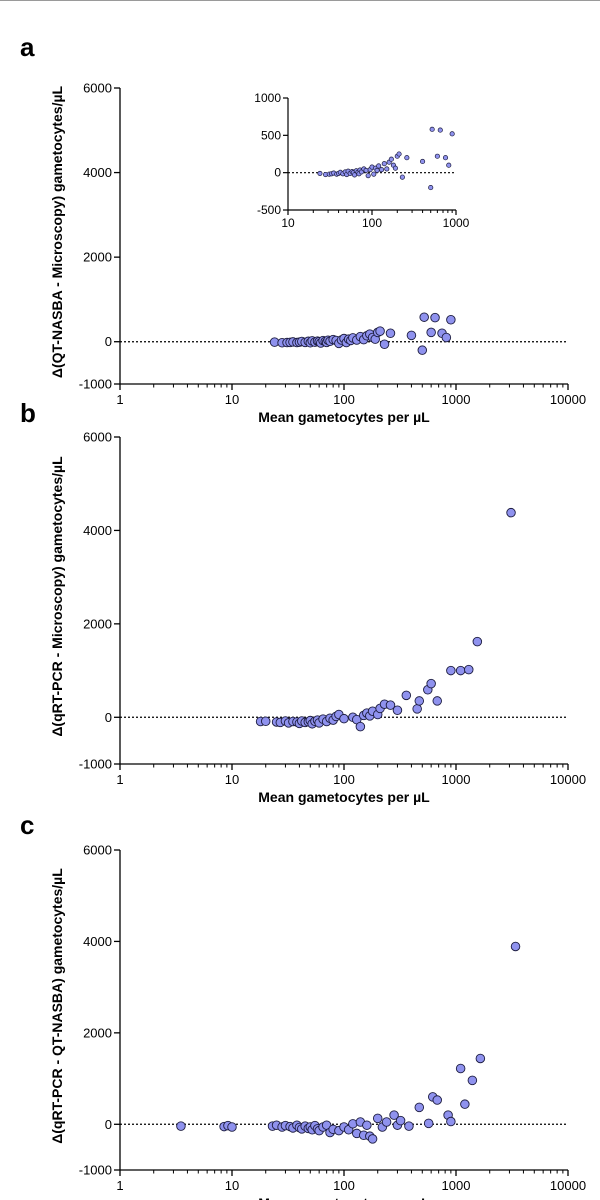 The image size is (600, 1200). I want to click on y-tick-label: 6000, so click(97, 437).